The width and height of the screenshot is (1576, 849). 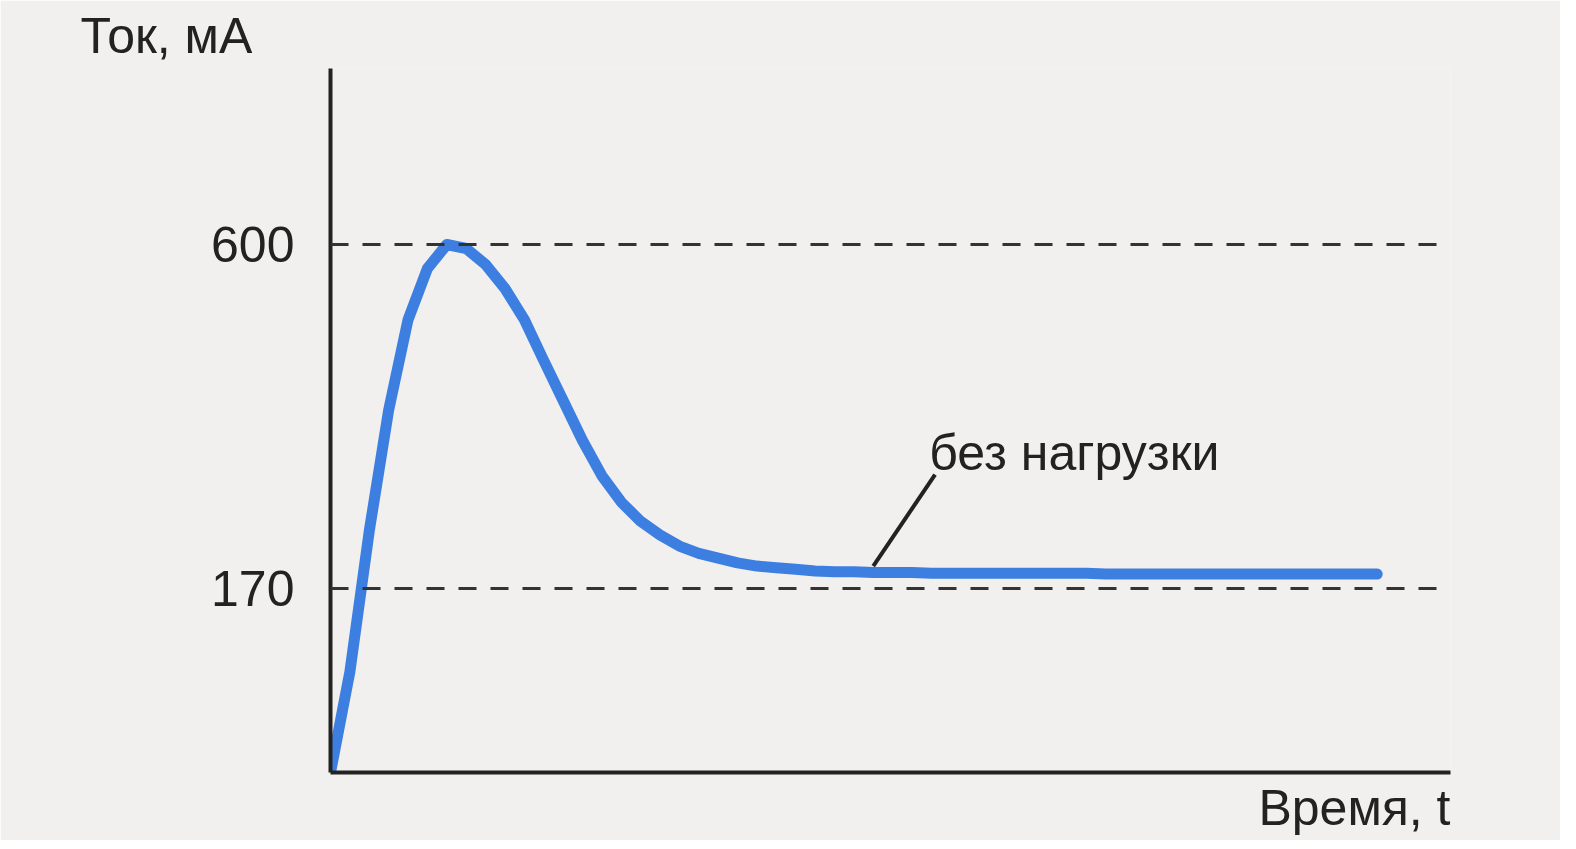 I want to click on y-tick-label: 170, so click(x=253, y=589).